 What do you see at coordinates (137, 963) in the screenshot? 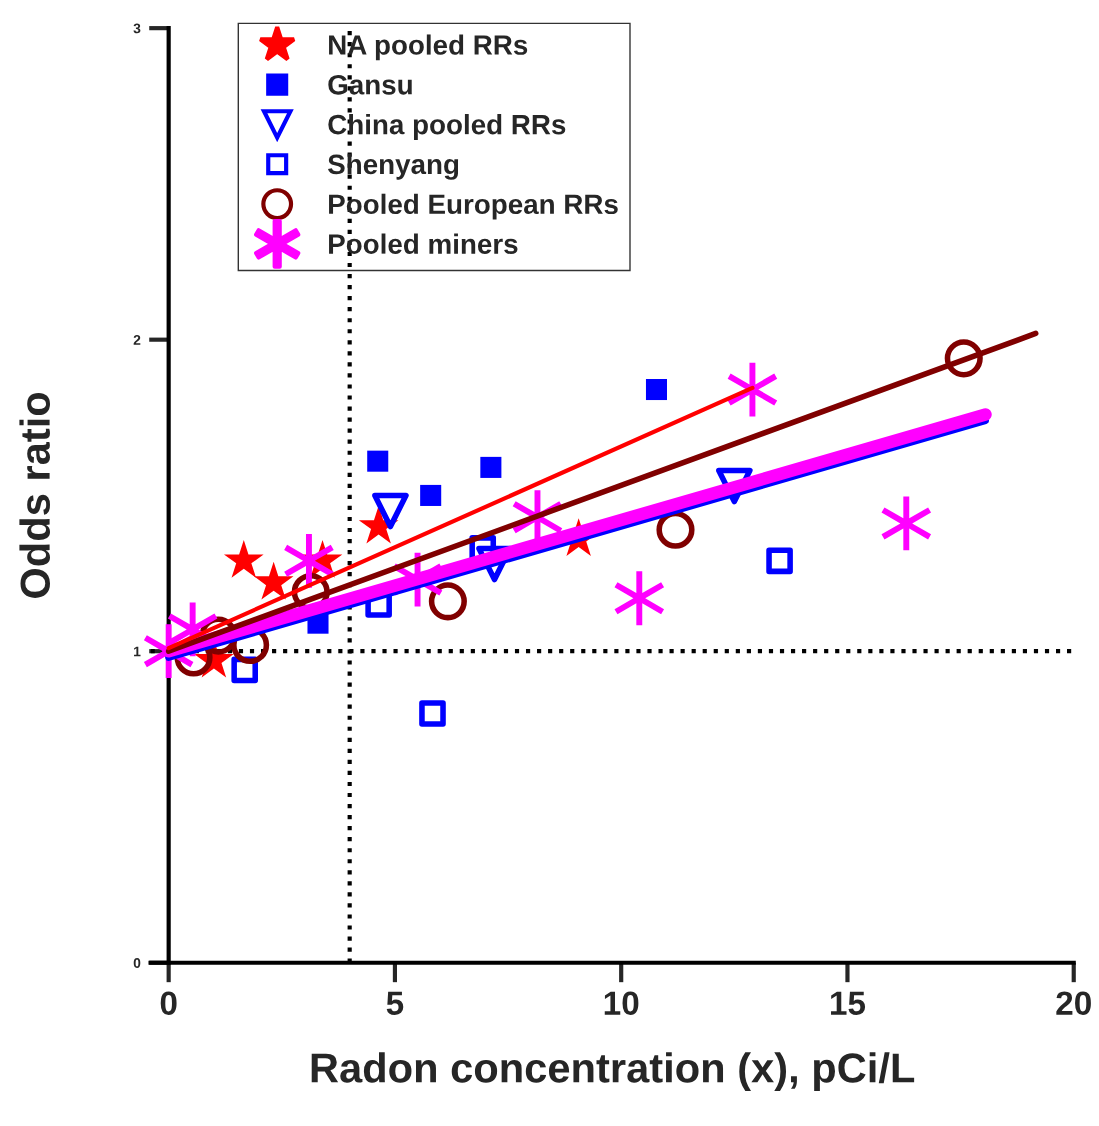
I see `y-tick-label: 0` at bounding box center [137, 963].